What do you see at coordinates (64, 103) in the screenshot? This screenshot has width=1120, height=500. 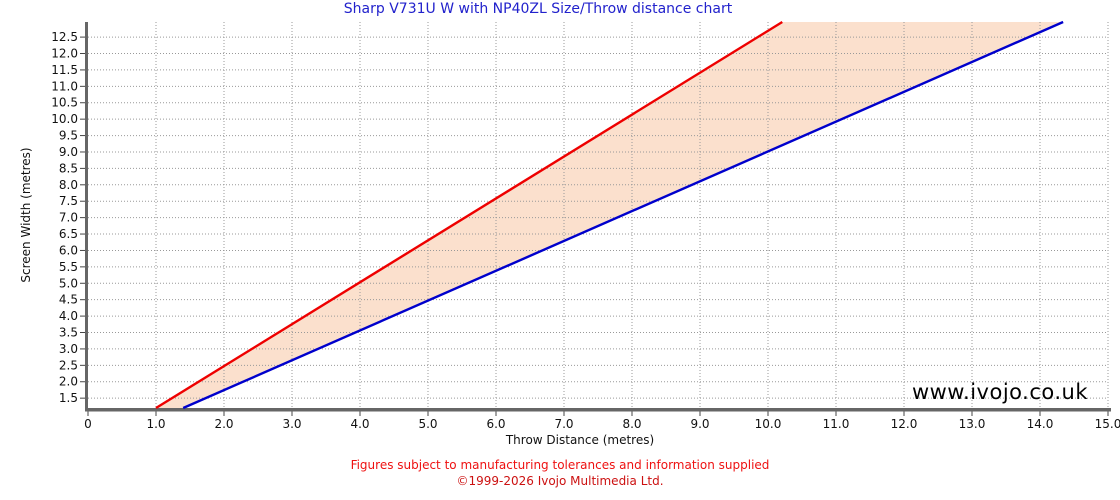 I see `y-tick-label: 10.5` at bounding box center [64, 103].